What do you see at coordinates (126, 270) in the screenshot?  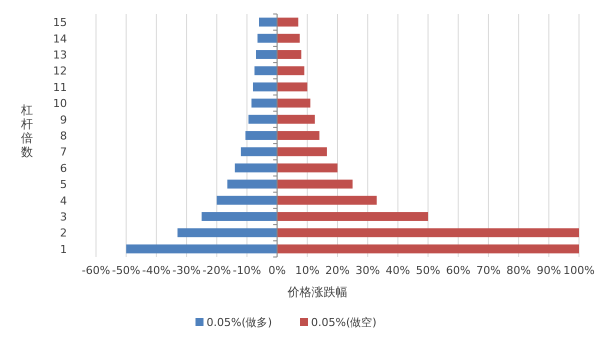 I see `x-tick-label: -50%` at bounding box center [126, 270].